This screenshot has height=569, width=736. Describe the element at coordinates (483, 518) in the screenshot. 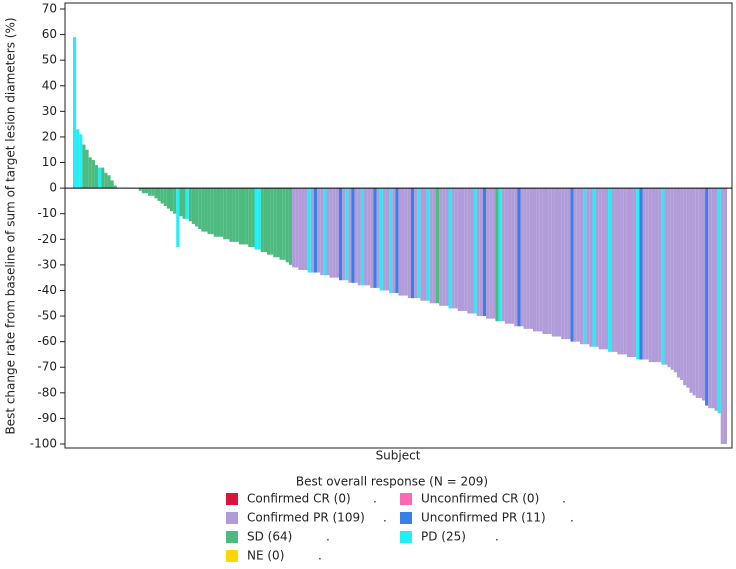

I see `legend-label: Unconfirmed PR (11)` at that location.